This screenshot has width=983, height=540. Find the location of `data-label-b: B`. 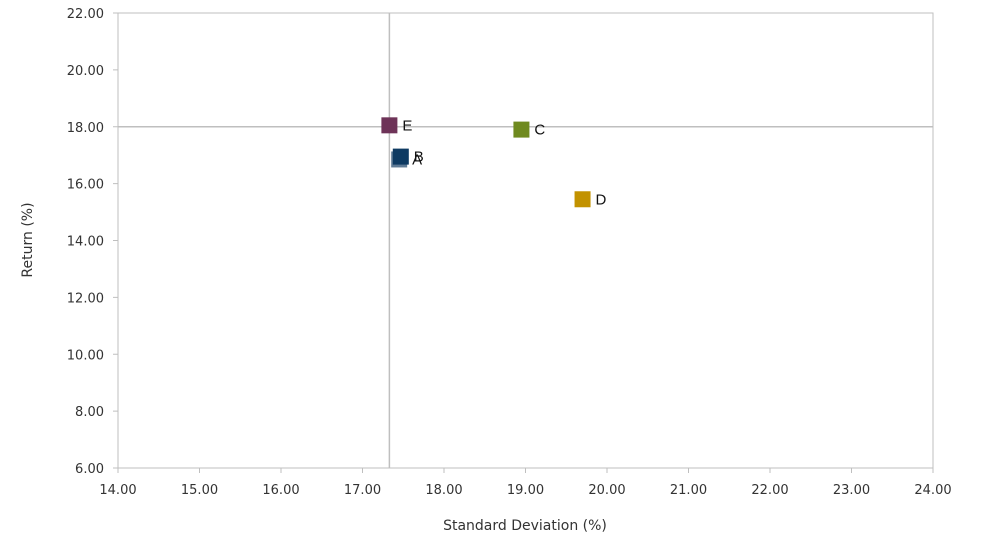

data-label-b: B is located at coordinates (419, 157).